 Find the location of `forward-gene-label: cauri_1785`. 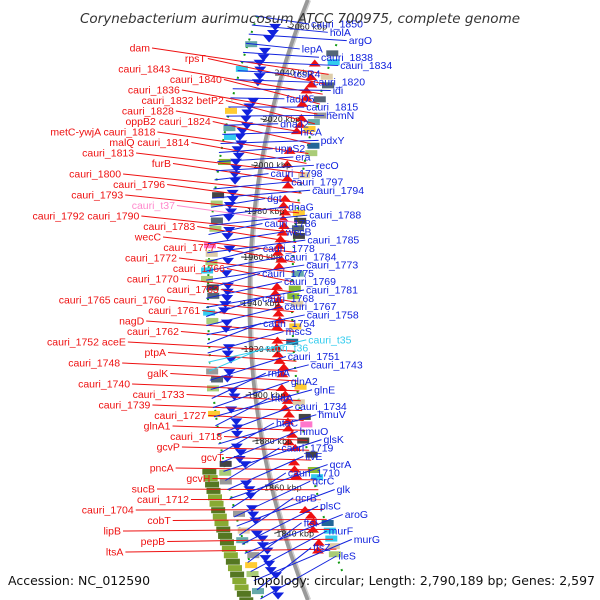

forward-gene-label: cauri_1785 is located at coordinates (333, 241).